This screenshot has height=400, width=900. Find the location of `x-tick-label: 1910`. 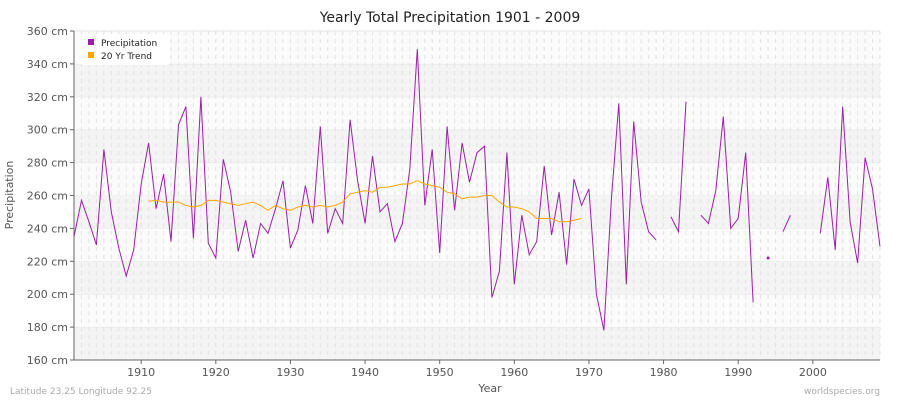

x-tick-label: 1910 is located at coordinates (141, 372).